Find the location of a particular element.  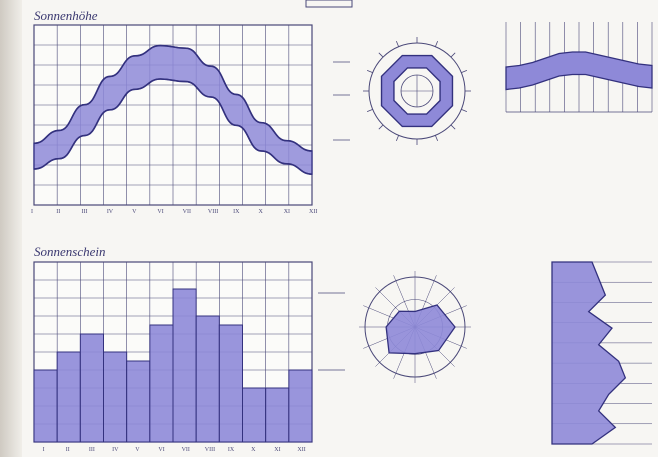

sun-height-x-tick: I is located at coordinates (32, 212).